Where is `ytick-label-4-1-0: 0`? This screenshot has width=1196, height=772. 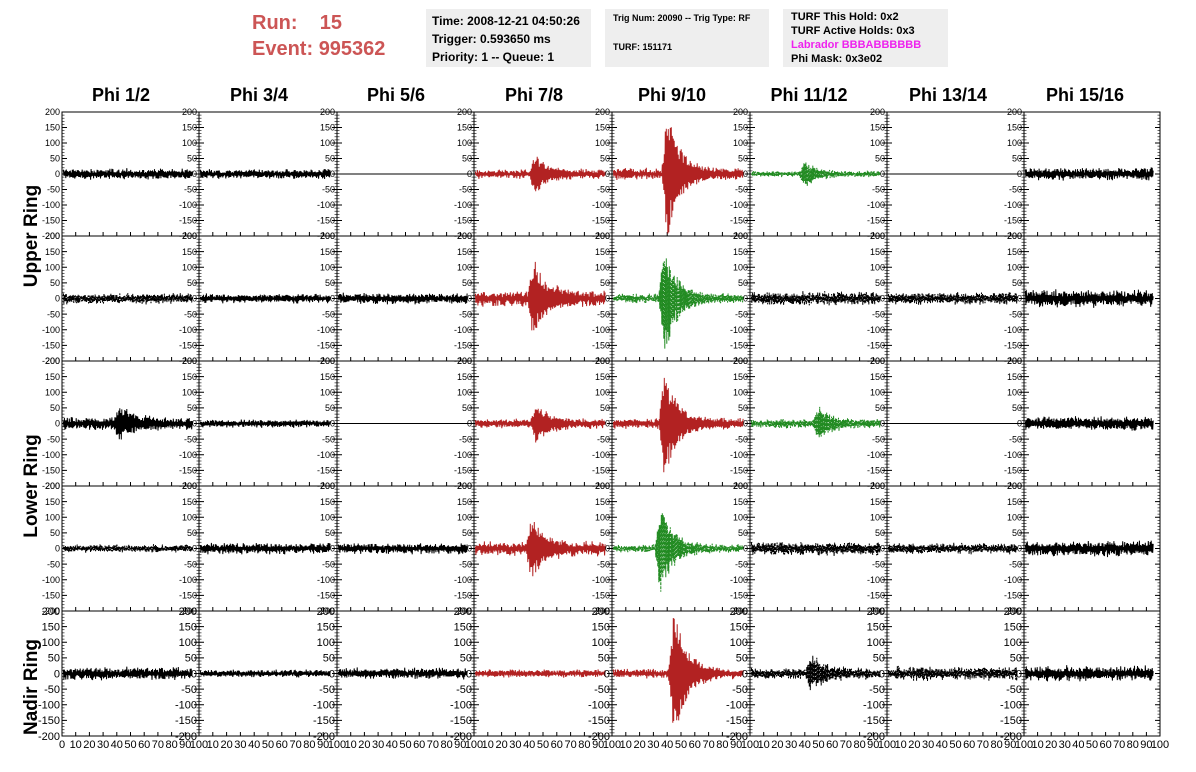
ytick-label-4-1-0: 0 is located at coordinates (194, 674).